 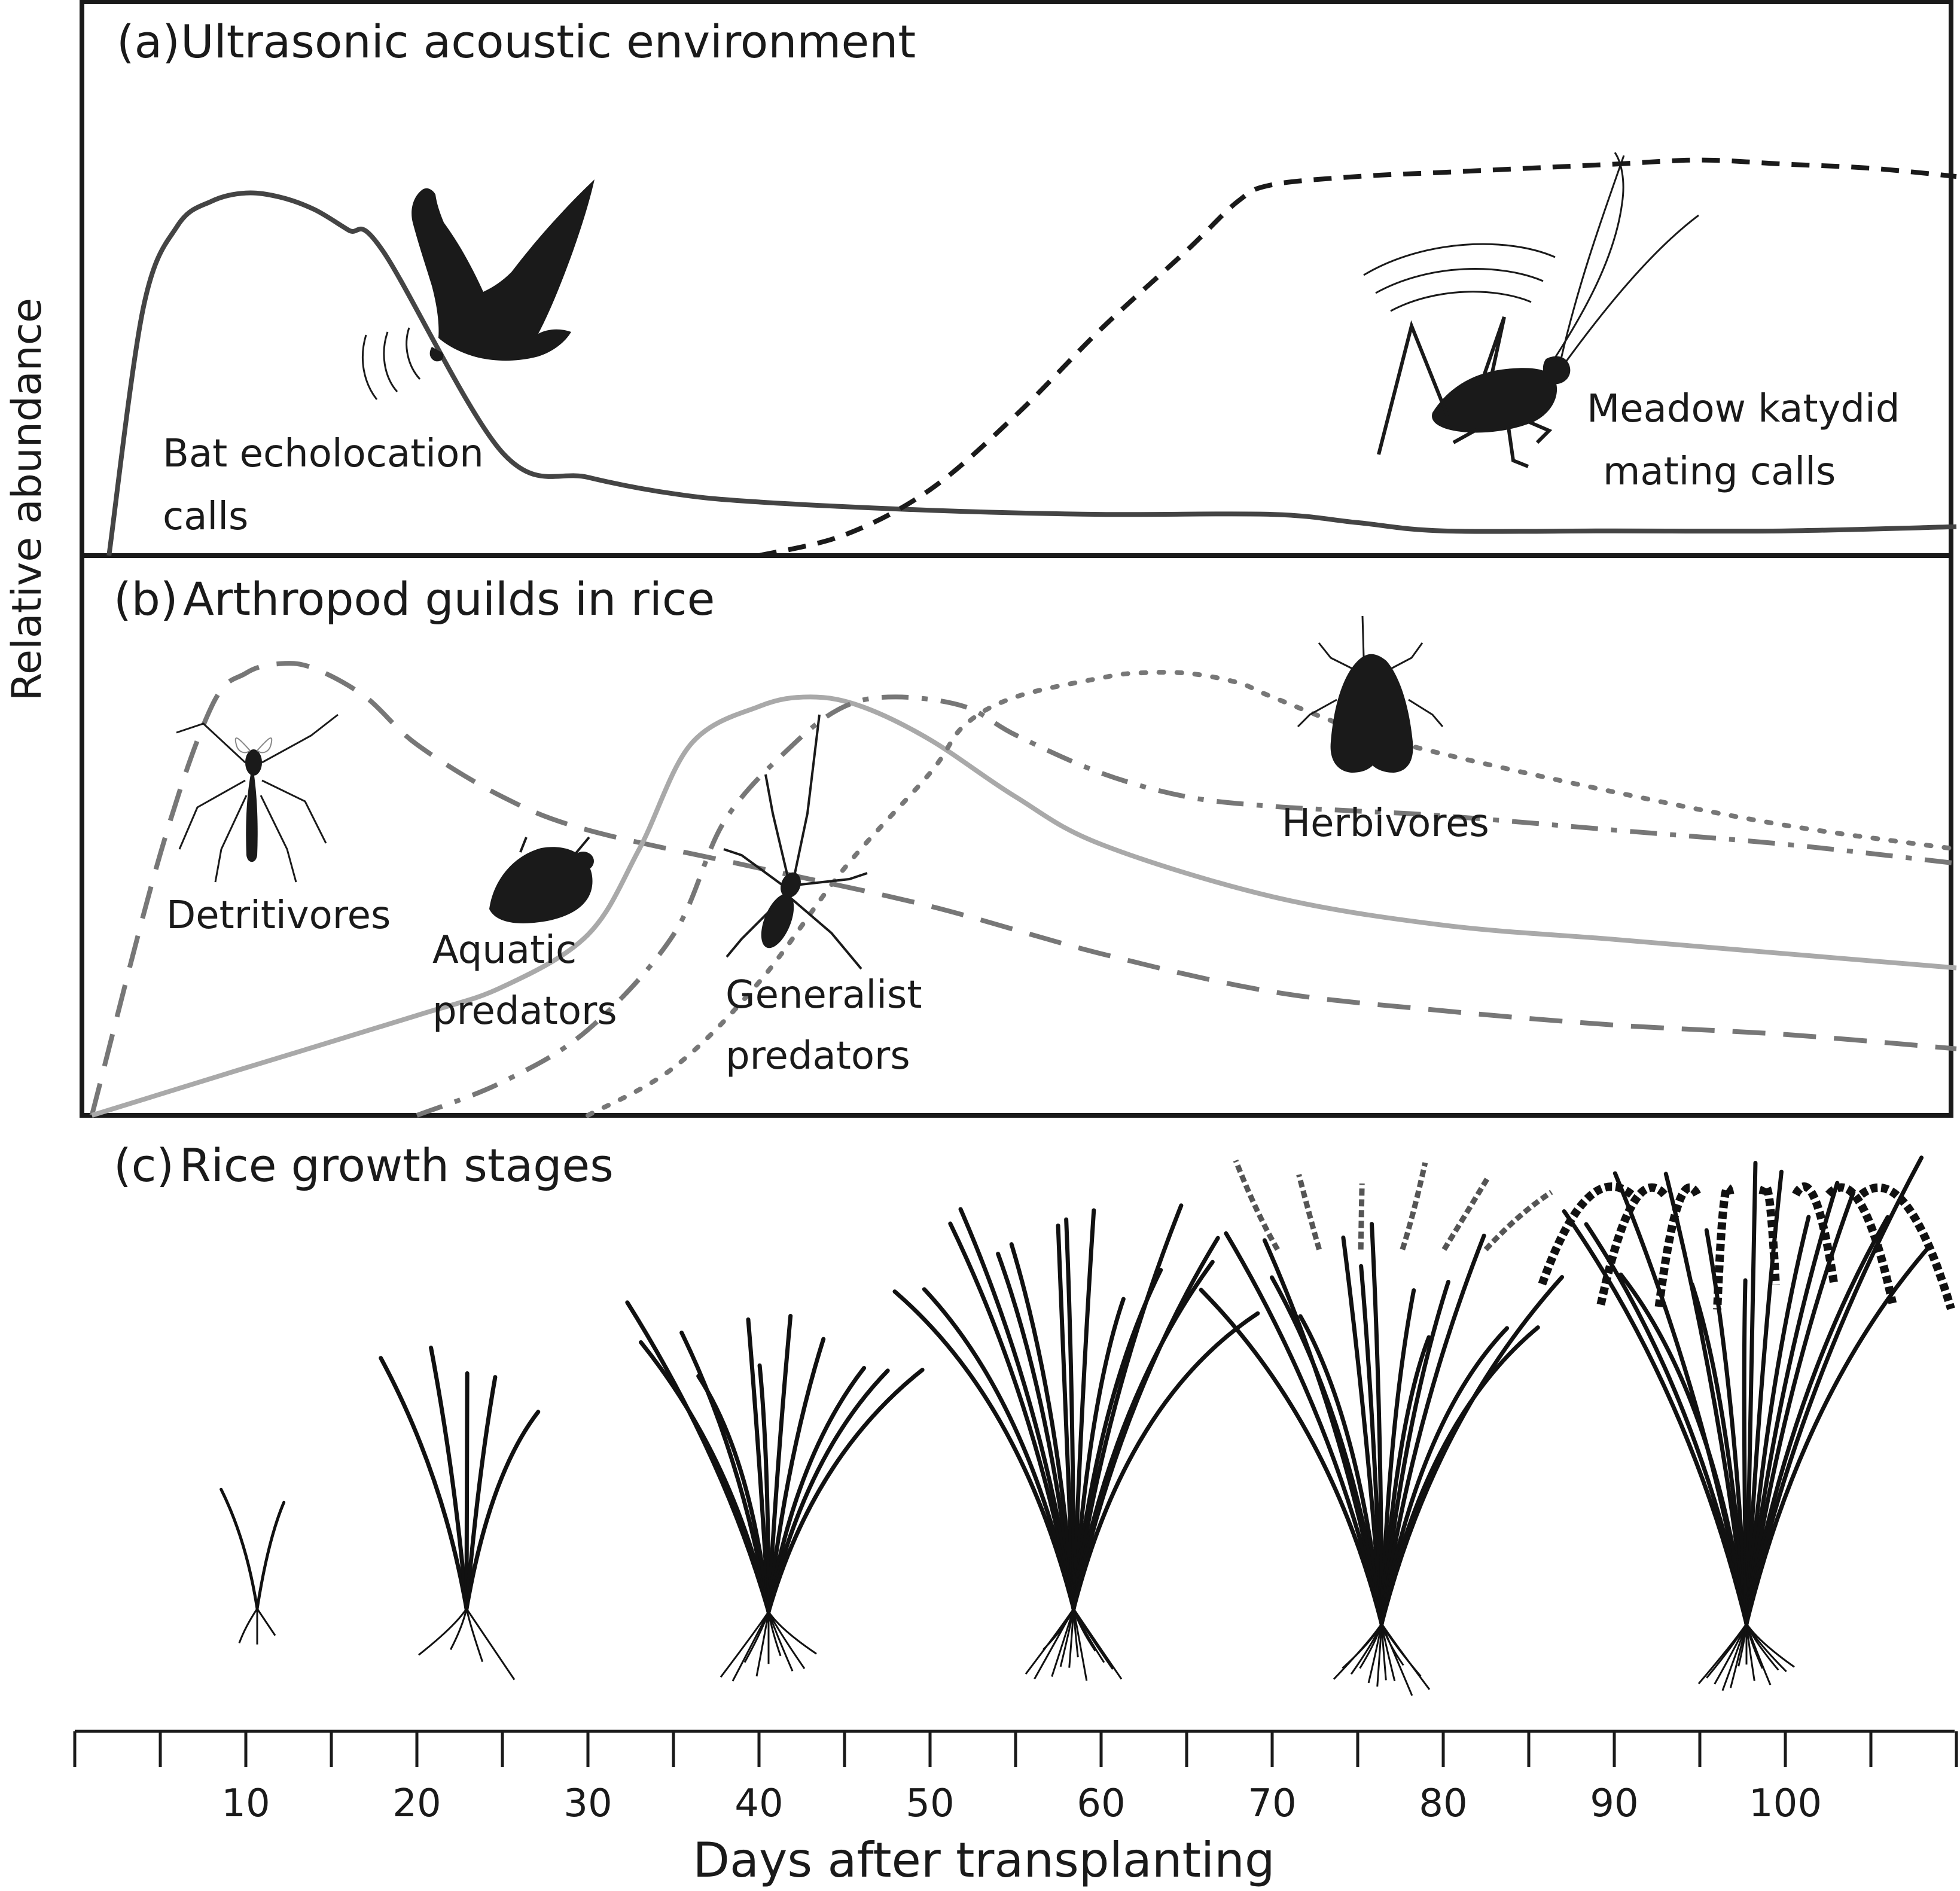 What do you see at coordinates (818, 1056) in the screenshot?
I see `generalist-predators-line2: predators` at bounding box center [818, 1056].